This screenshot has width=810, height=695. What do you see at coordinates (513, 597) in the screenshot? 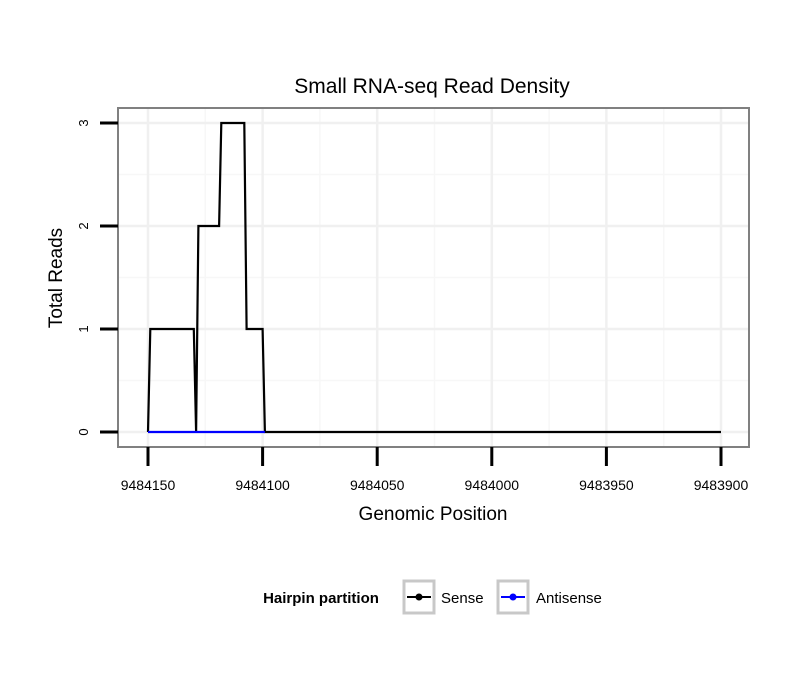
I see `legend-key-point-antisense` at bounding box center [513, 597].